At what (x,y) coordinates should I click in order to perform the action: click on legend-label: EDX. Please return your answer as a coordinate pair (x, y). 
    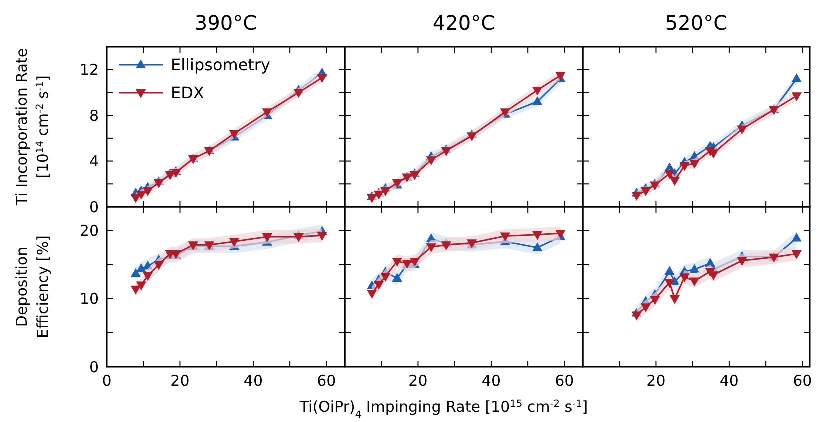
    Looking at the image, I should click on (187, 93).